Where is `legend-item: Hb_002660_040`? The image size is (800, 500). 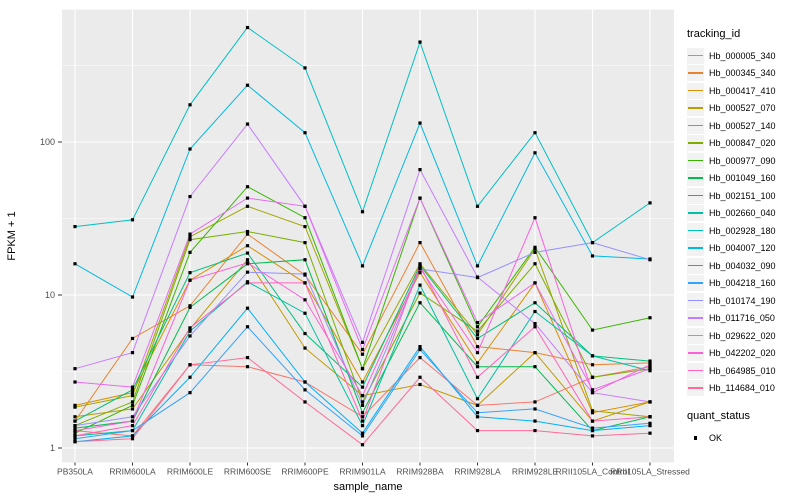 legend-item: Hb_002660_040 is located at coordinates (743, 214).